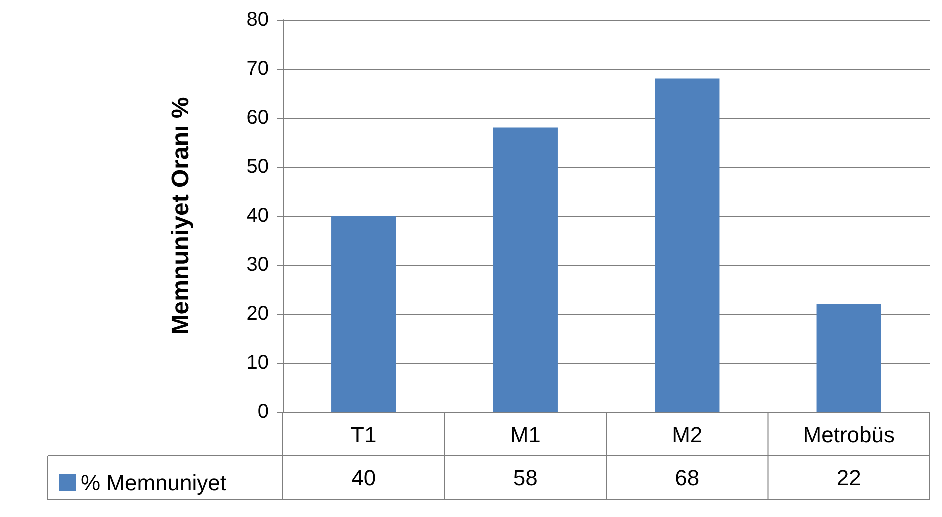 This screenshot has width=942, height=517. Describe the element at coordinates (364, 435) in the screenshot. I see `x-tick-label: T1` at that location.